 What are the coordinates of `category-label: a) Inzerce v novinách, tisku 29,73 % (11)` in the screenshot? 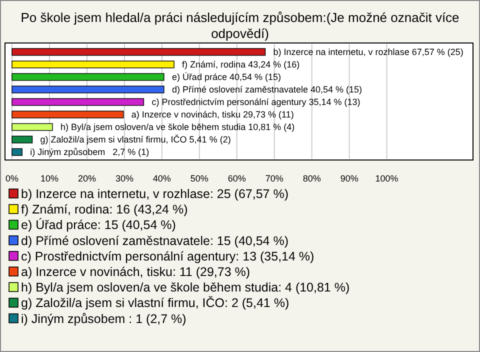 It's located at (212, 115).